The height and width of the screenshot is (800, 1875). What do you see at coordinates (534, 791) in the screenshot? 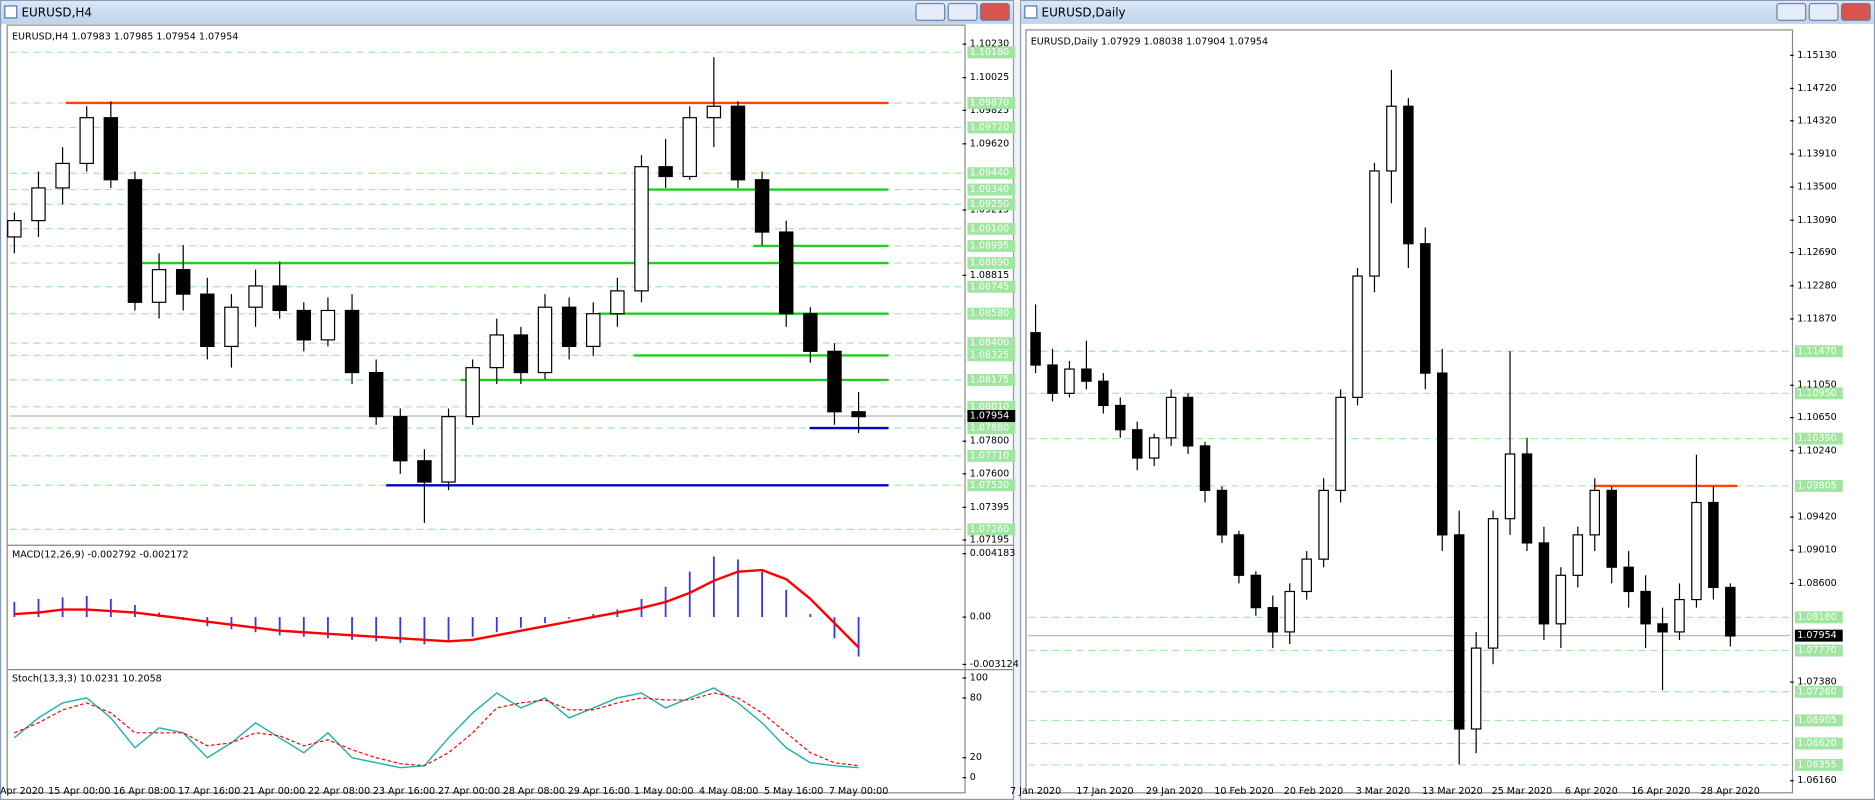
I see `x-tick-label: 28 Apr 08:00` at bounding box center [534, 791].